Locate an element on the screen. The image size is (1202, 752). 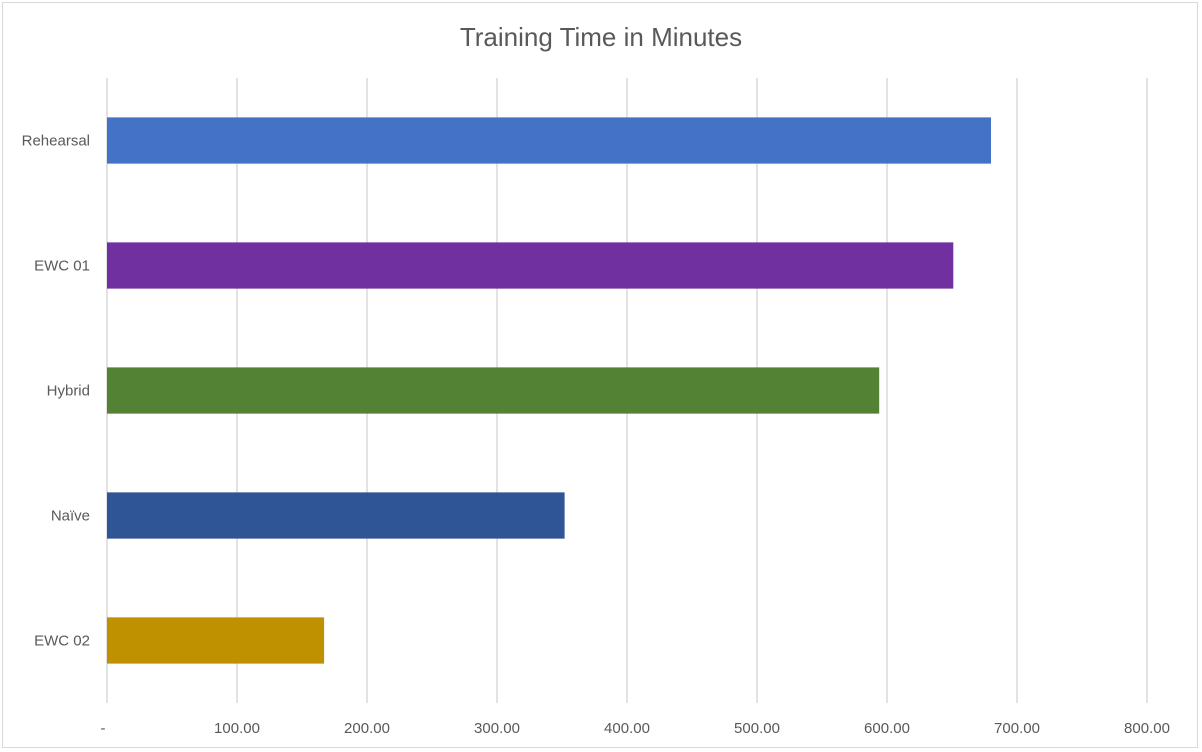
bar-na-ve is located at coordinates (336, 515).